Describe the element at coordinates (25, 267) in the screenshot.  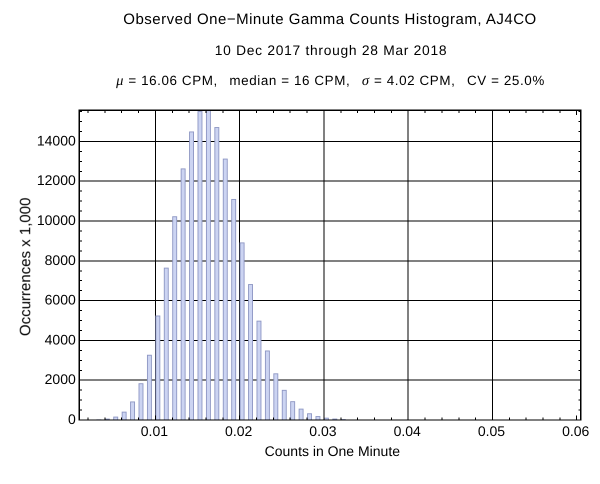
I see `svg-text: Occurrences x 1,000` at that location.